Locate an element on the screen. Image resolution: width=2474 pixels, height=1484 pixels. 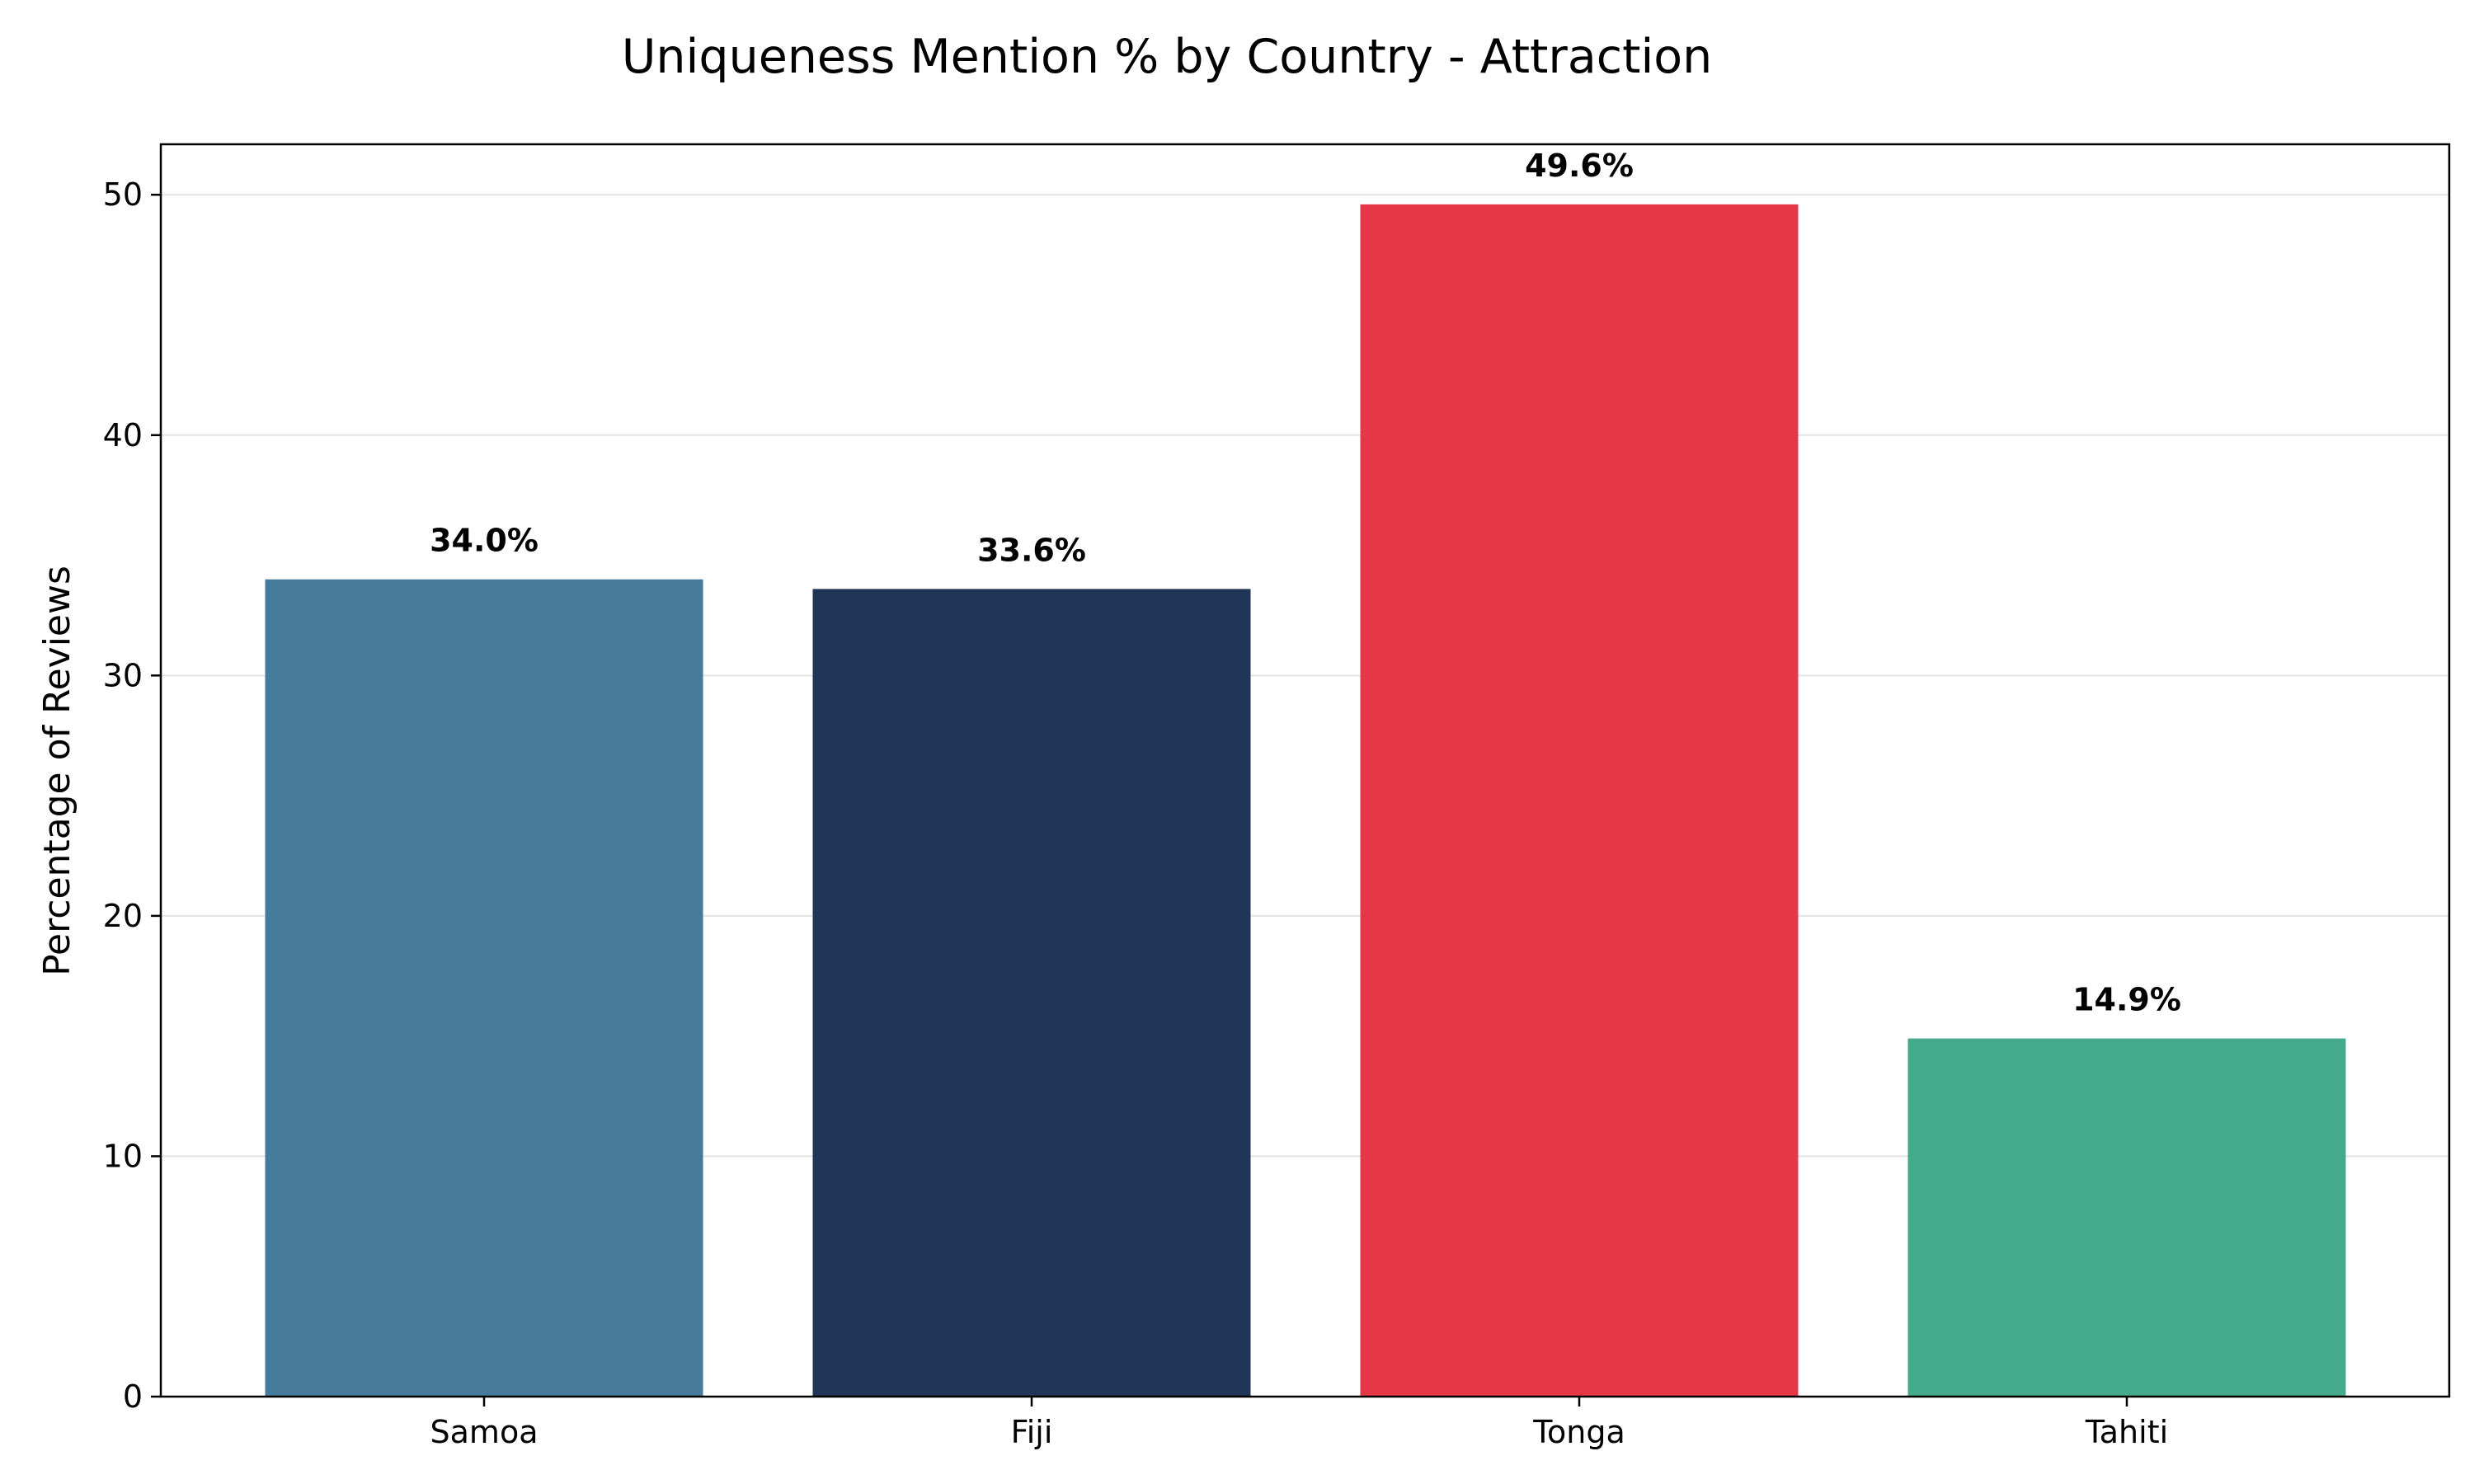
y-axis-ticks: 0 10 20 30 40 50 is located at coordinates (132, 796).